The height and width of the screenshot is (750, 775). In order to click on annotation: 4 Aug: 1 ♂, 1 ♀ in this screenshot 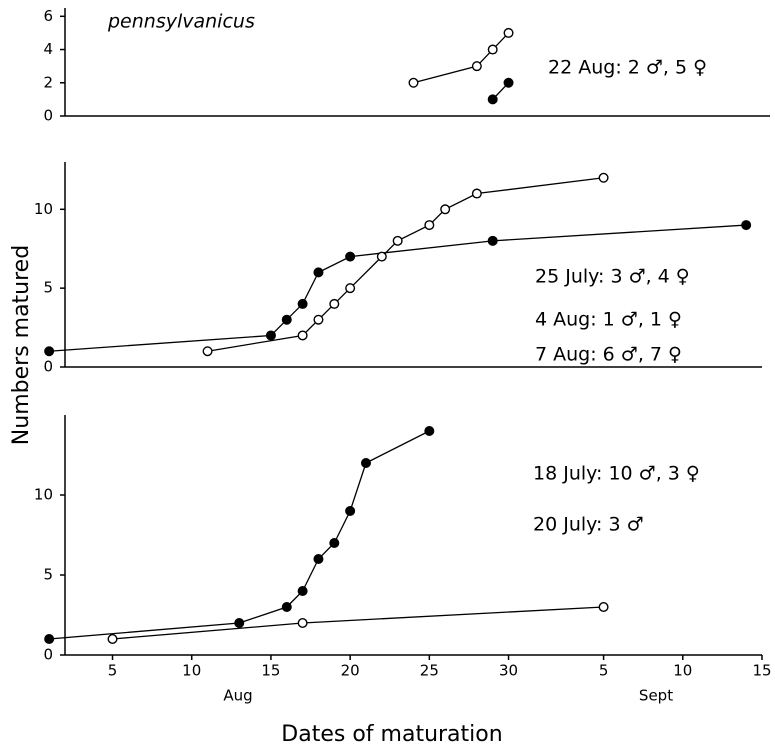, I will do `click(608, 320)`.